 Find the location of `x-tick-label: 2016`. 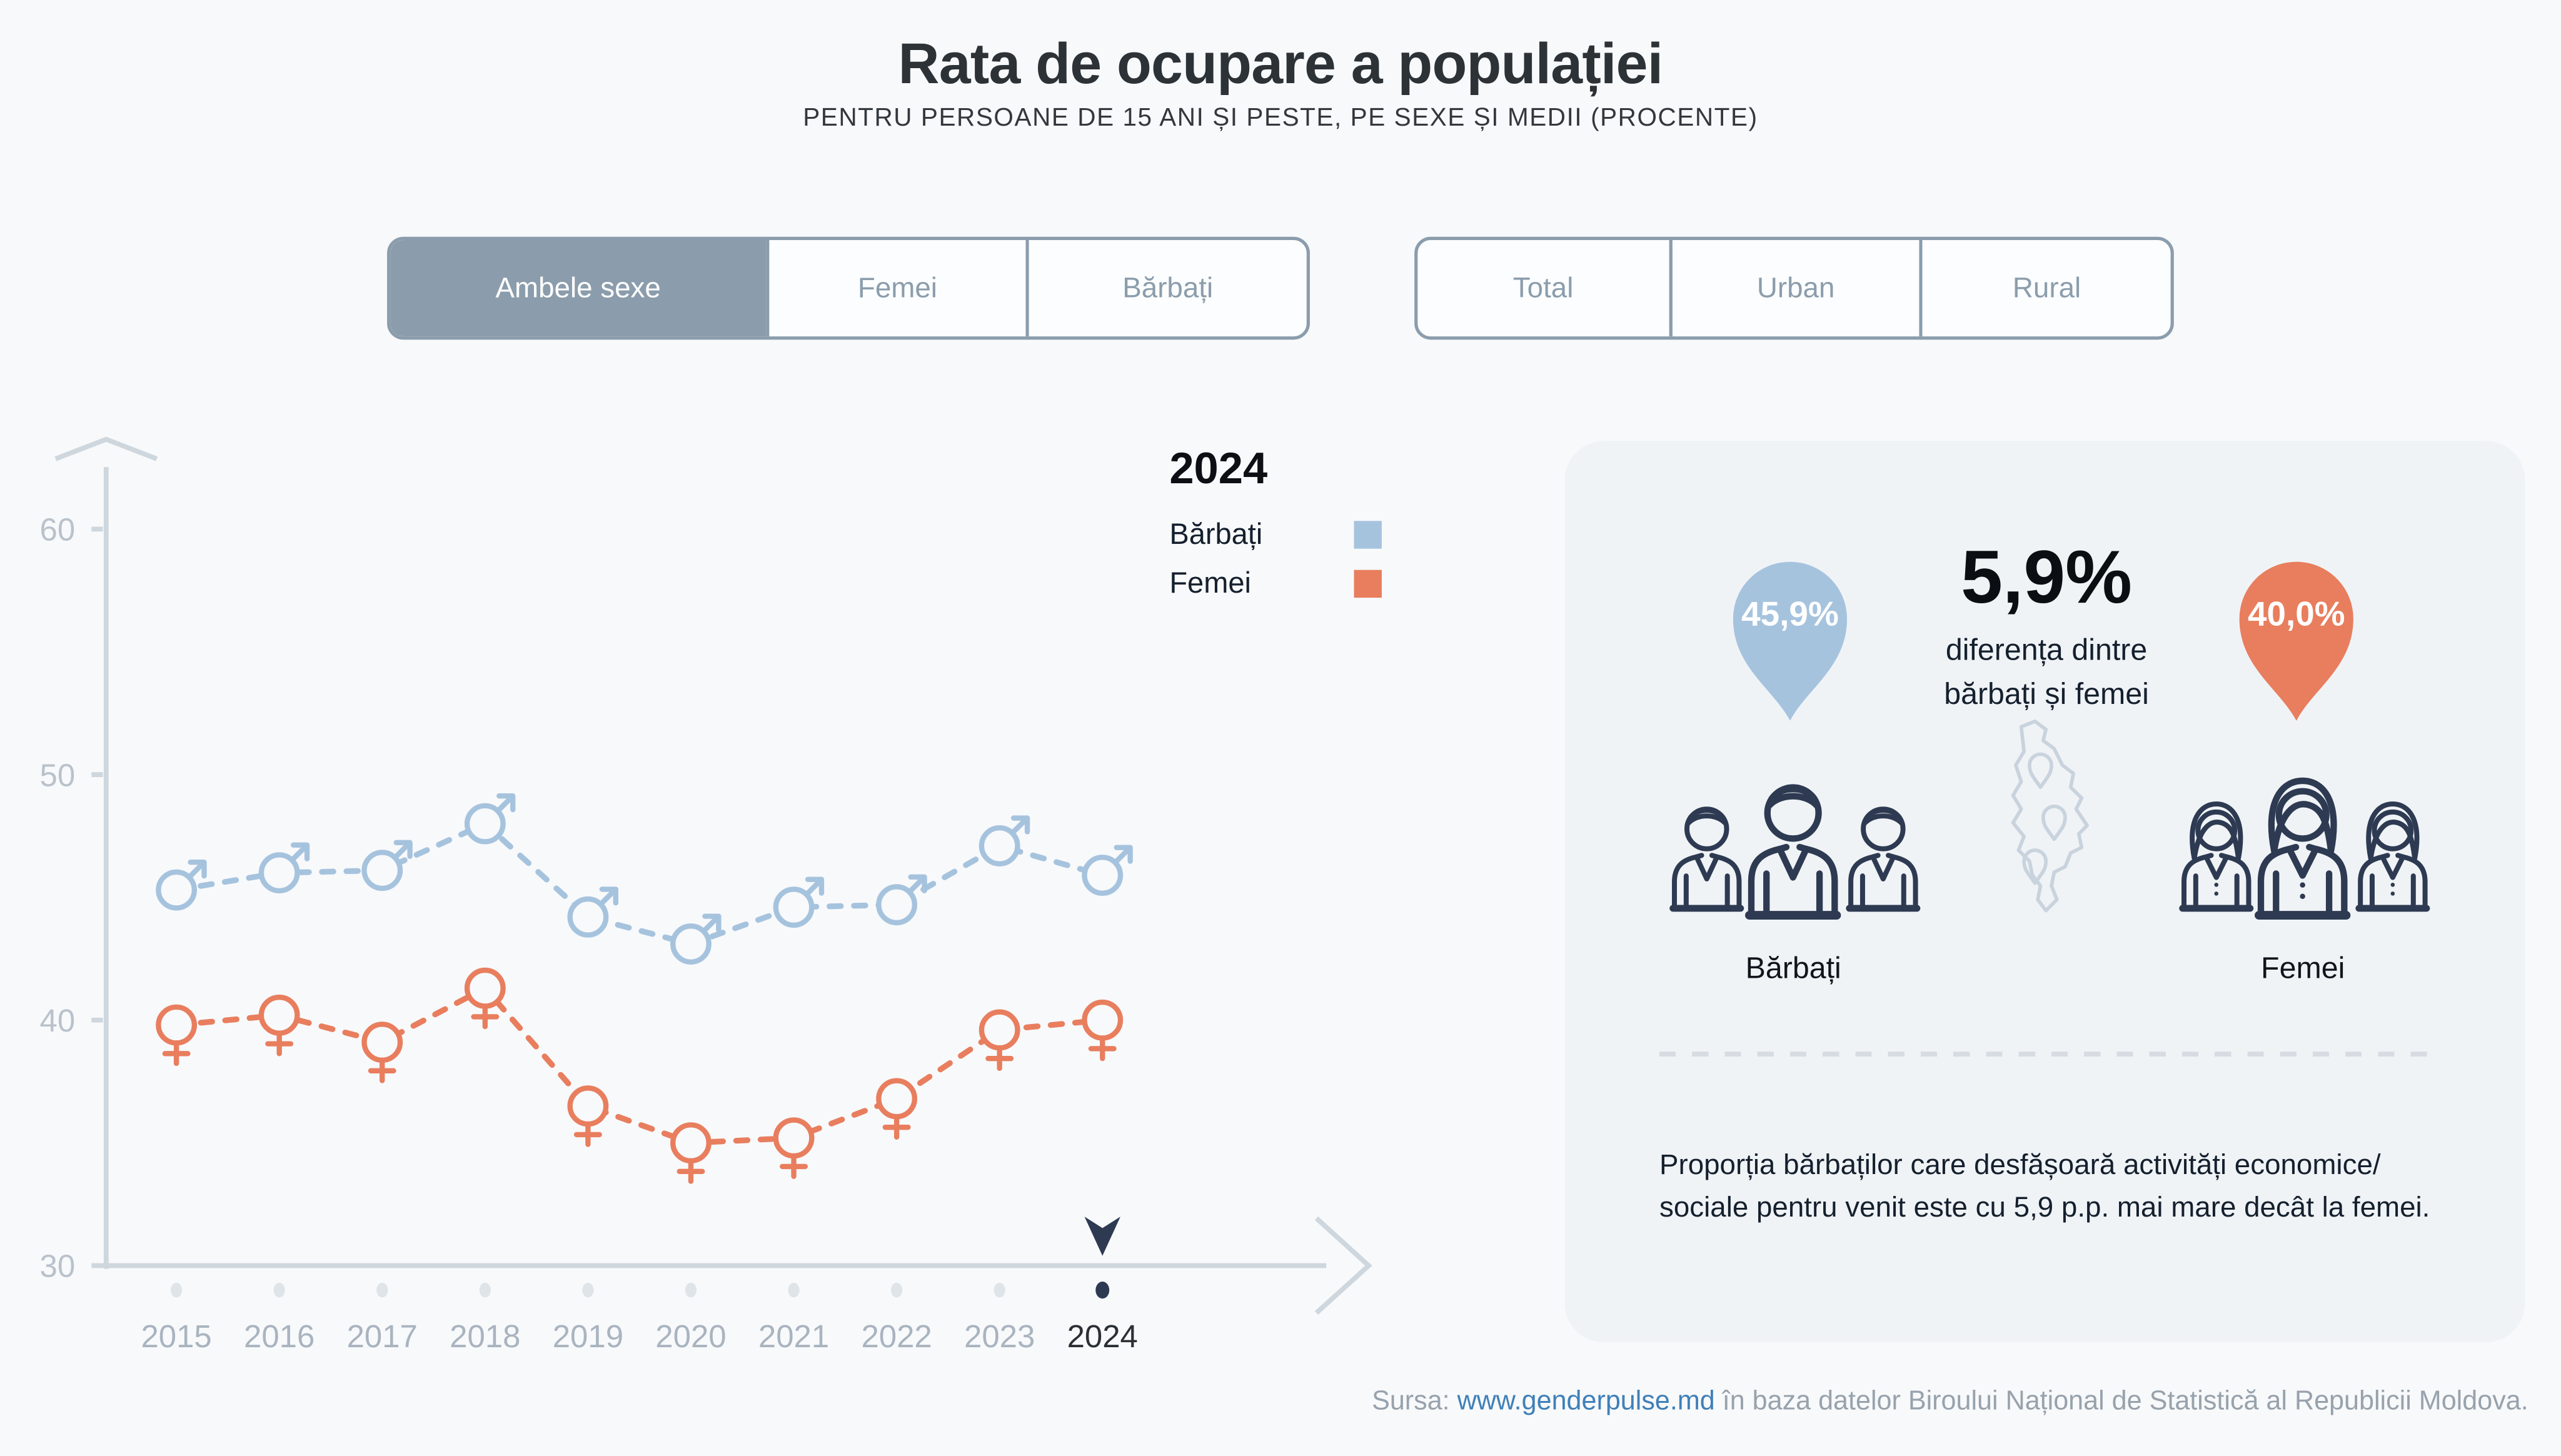

x-tick-label: 2016 is located at coordinates (279, 1336).